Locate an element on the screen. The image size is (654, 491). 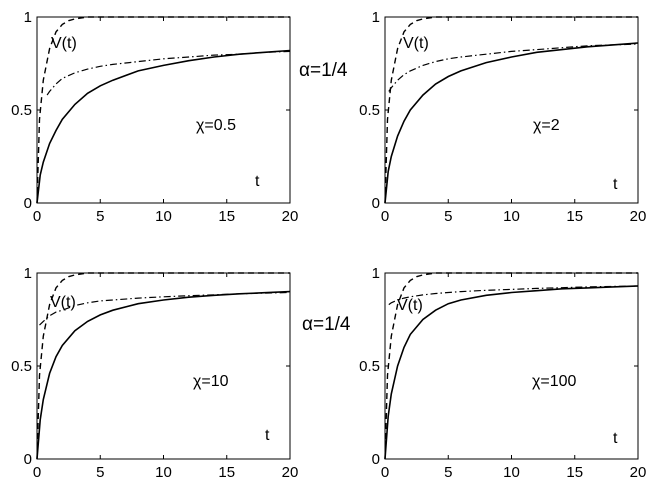
axes-frame is located at coordinates (511, 366).